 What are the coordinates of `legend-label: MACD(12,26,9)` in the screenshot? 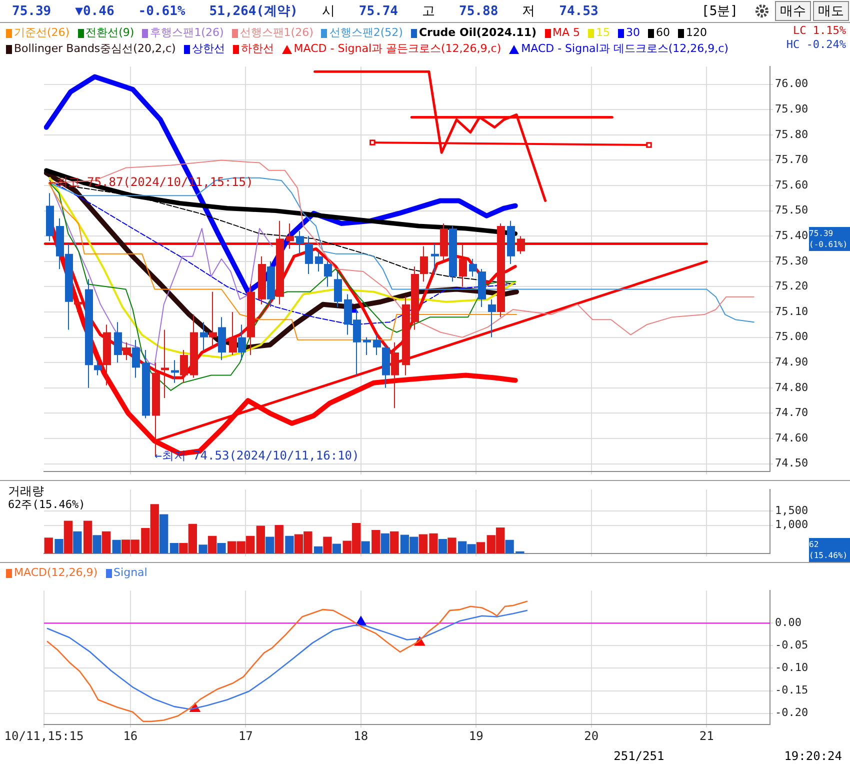 It's located at (56, 573).